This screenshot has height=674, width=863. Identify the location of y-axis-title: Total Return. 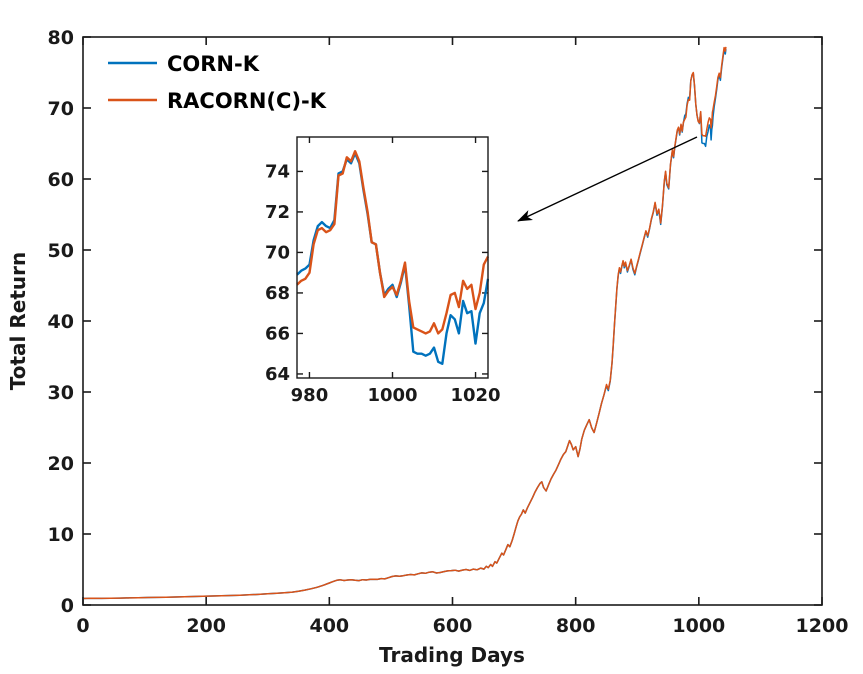
(18, 321).